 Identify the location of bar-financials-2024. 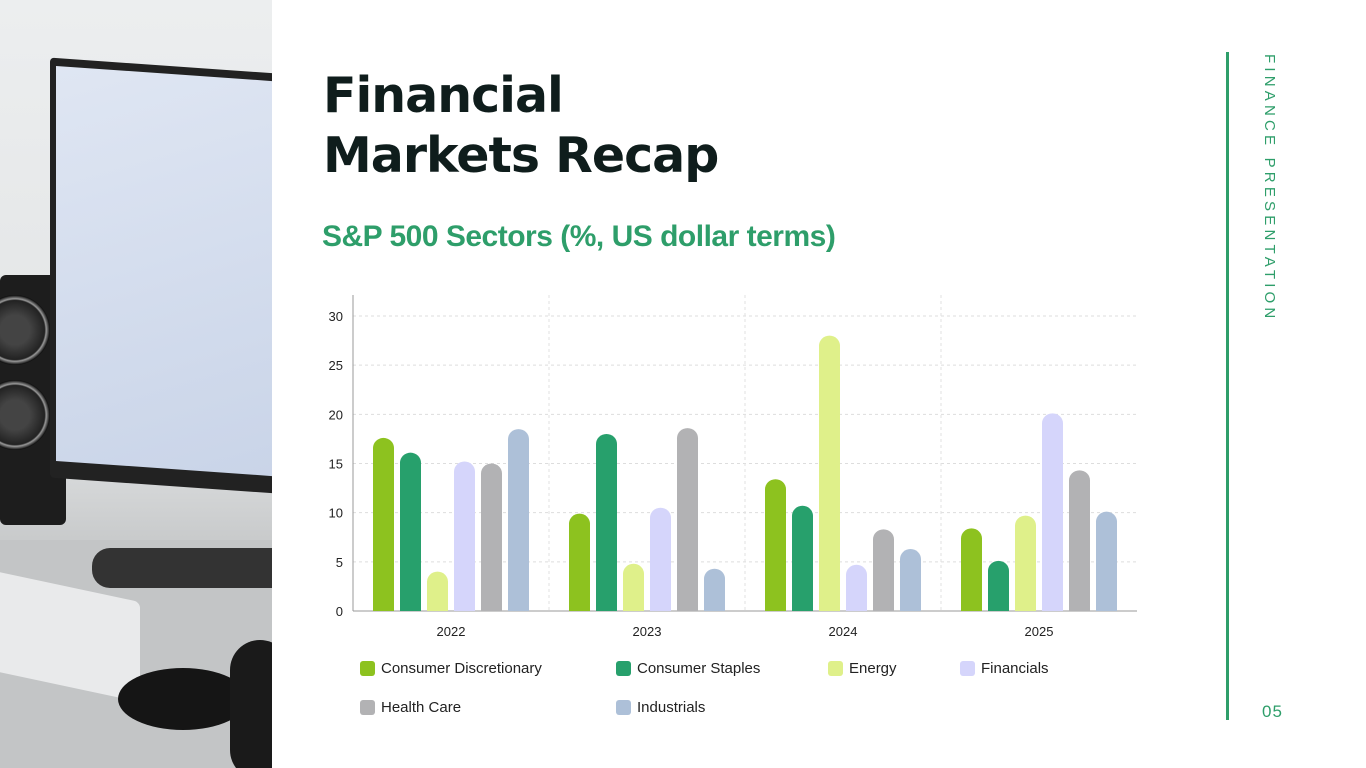
(856, 587).